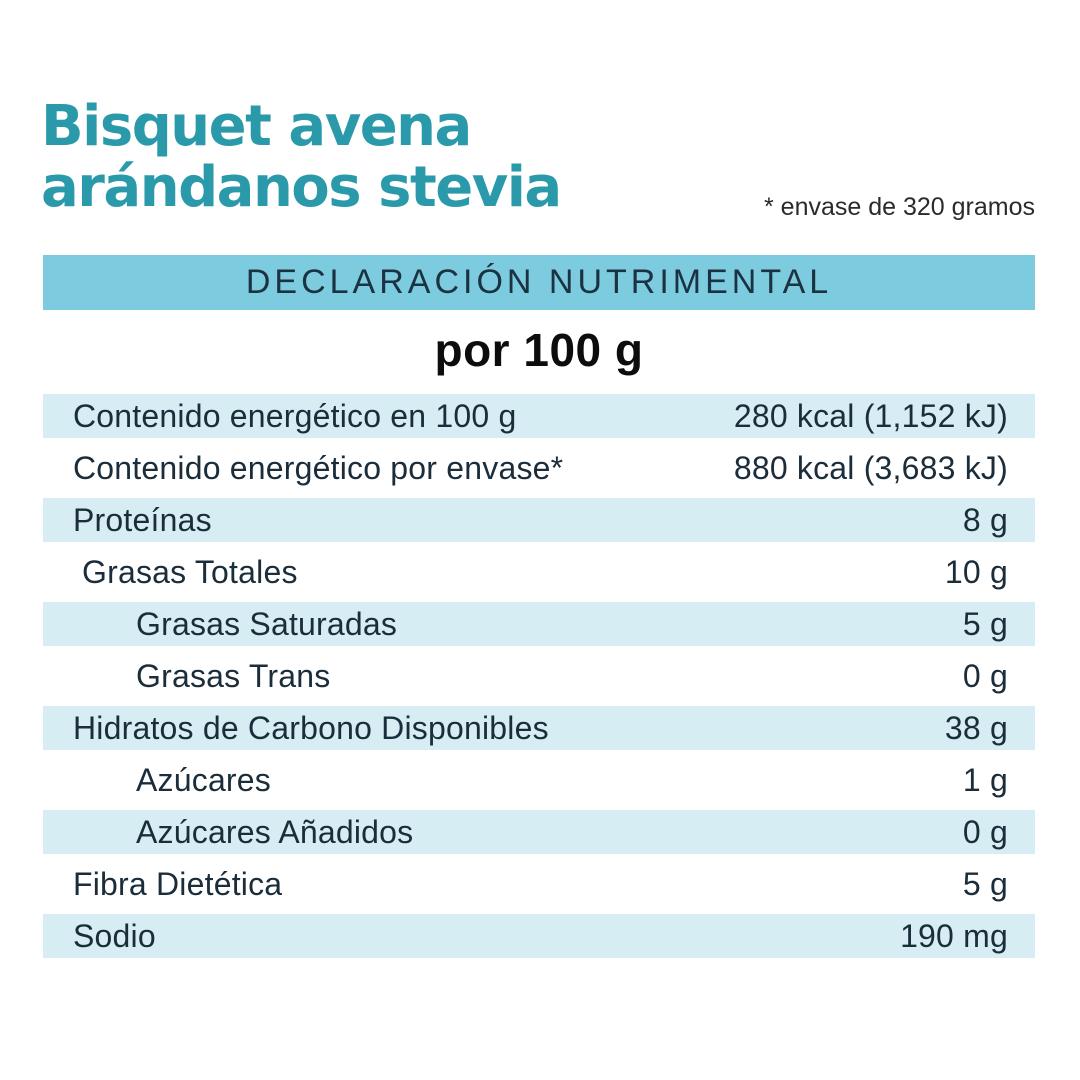  Describe the element at coordinates (985, 519) in the screenshot. I see `row-value: 8 g` at that location.